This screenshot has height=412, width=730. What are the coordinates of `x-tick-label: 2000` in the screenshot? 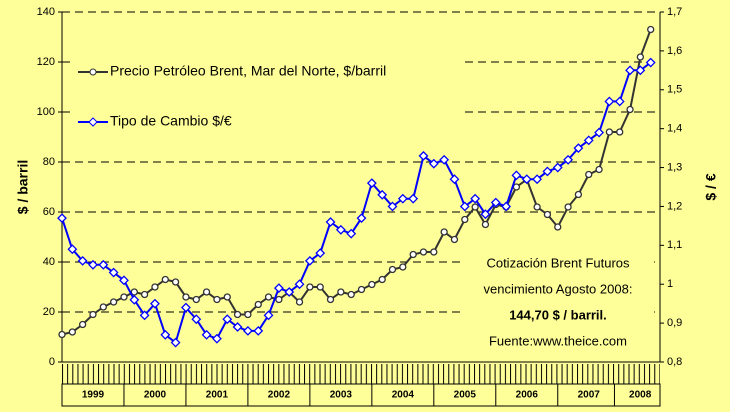 It's located at (155, 395).